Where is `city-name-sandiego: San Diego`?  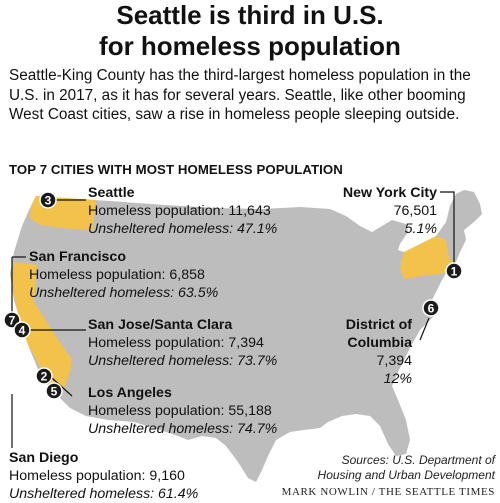
city-name-sandiego: San Diego is located at coordinates (44, 458).